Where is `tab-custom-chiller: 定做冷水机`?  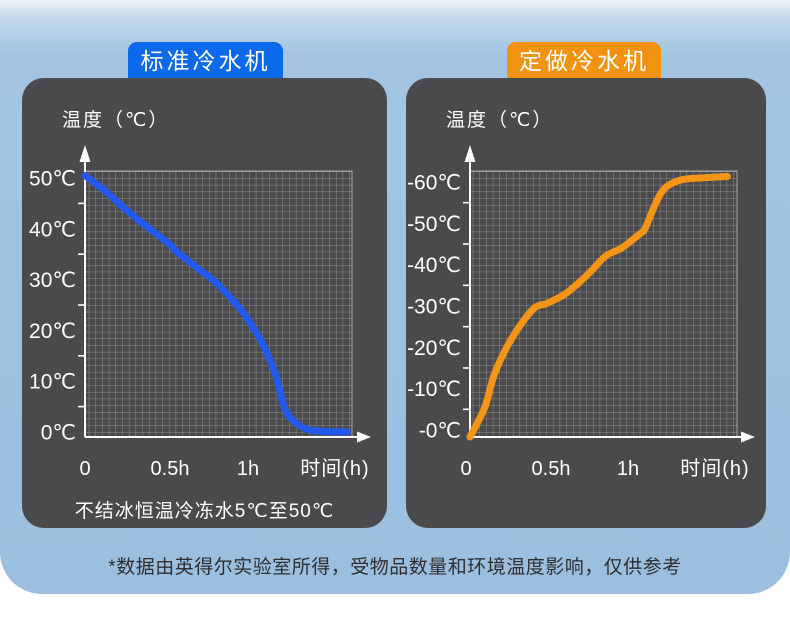 tab-custom-chiller: 定做冷水机 is located at coordinates (584, 60).